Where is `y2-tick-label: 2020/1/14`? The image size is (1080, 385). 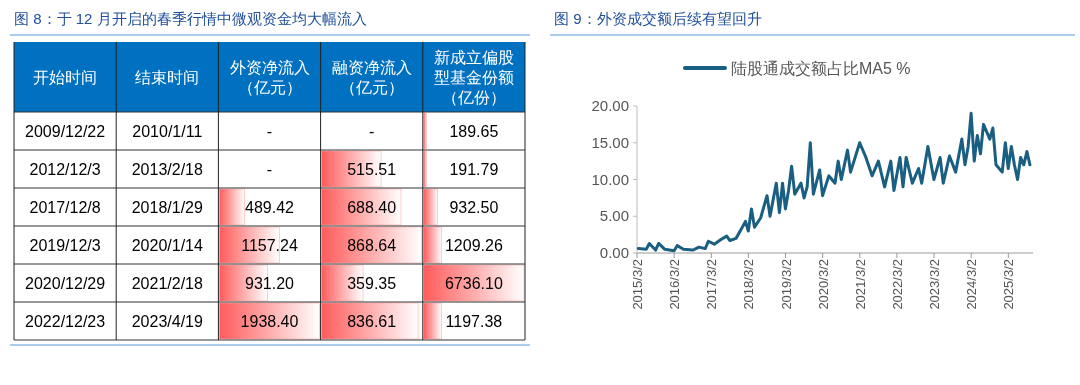
y2-tick-label: 2020/1/14 is located at coordinates (167, 245).